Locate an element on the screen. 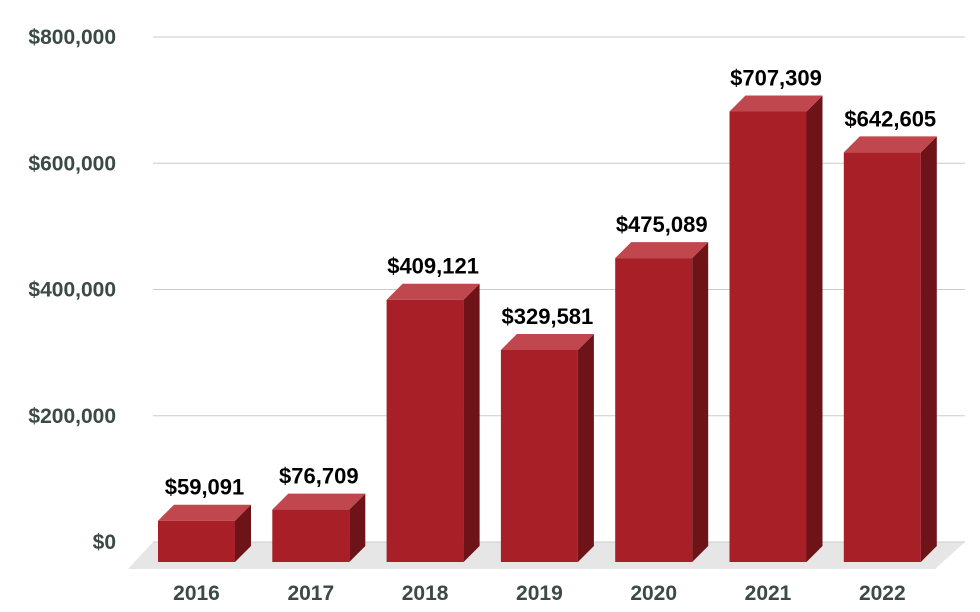 This screenshot has width=980, height=612. bar-2017 is located at coordinates (319, 527).